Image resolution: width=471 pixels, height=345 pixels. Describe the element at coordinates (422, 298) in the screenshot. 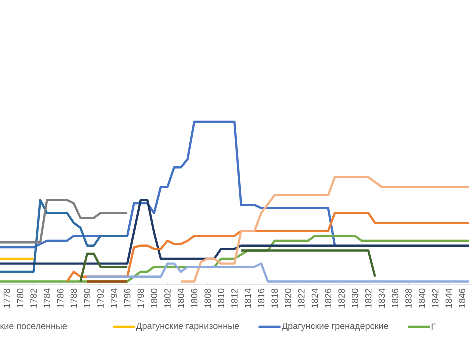

I see `x-tick-label: 1840` at that location.